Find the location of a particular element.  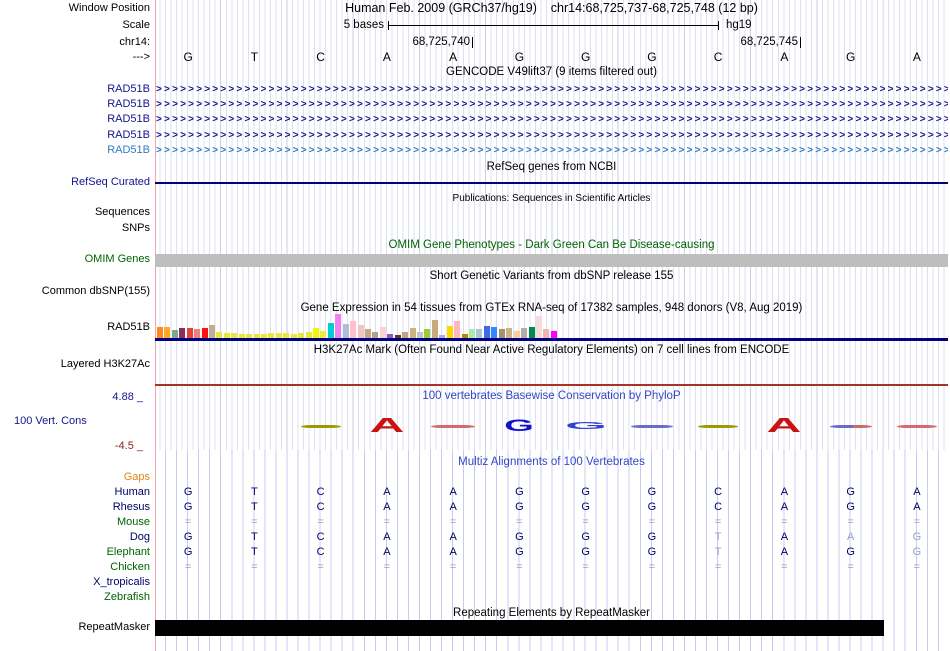

scale-text: 5 bases is located at coordinates (363, 25).